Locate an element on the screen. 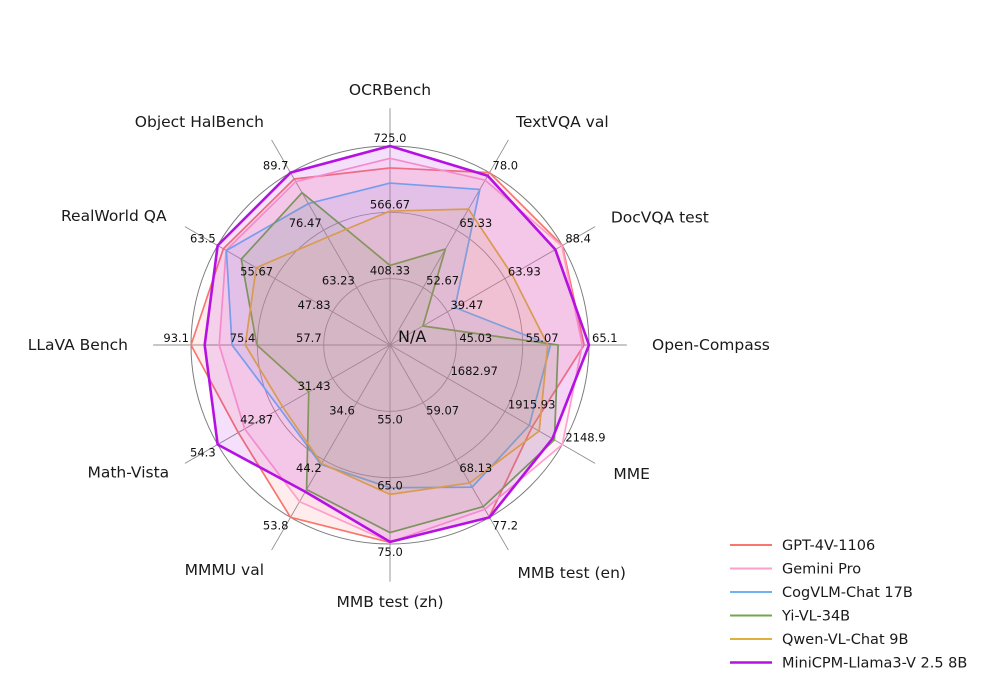 This screenshot has width=986, height=690. axis-label-ocrbench: OCRBench is located at coordinates (390, 90).